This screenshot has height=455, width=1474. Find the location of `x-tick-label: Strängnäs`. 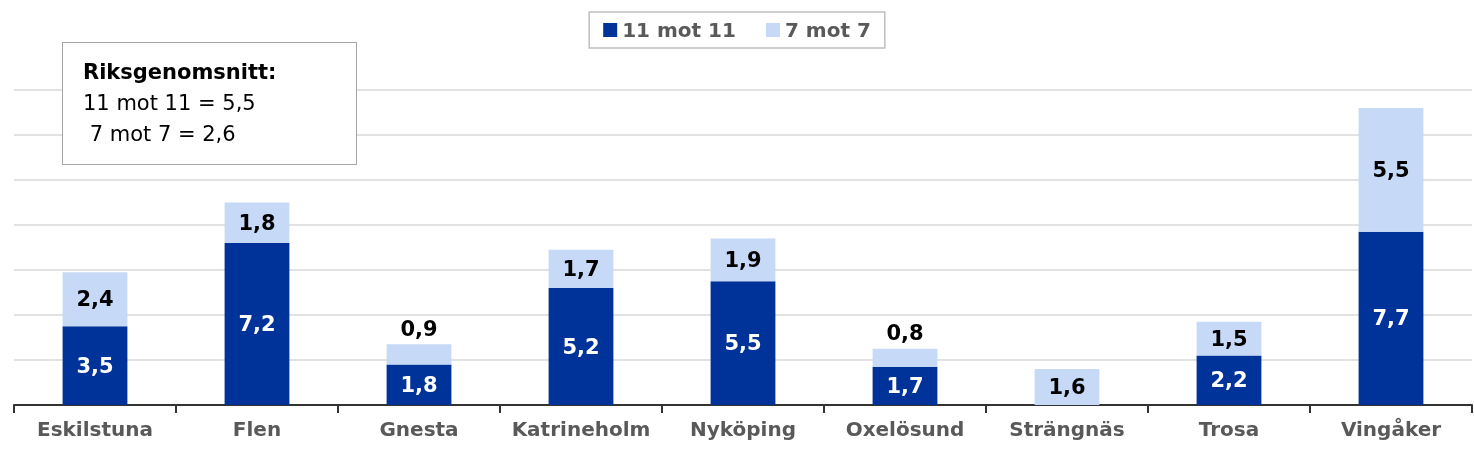

x-tick-label: Strängnäs is located at coordinates (1067, 429).